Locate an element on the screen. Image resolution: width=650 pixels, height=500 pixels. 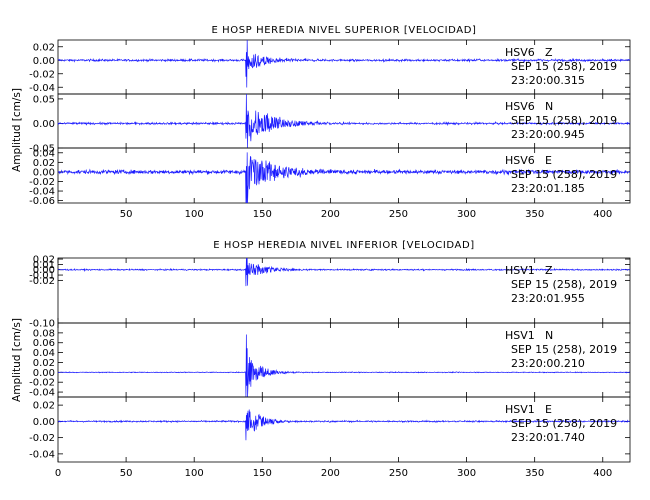
y-tick-label: 0.05 is located at coordinates (44, 99).